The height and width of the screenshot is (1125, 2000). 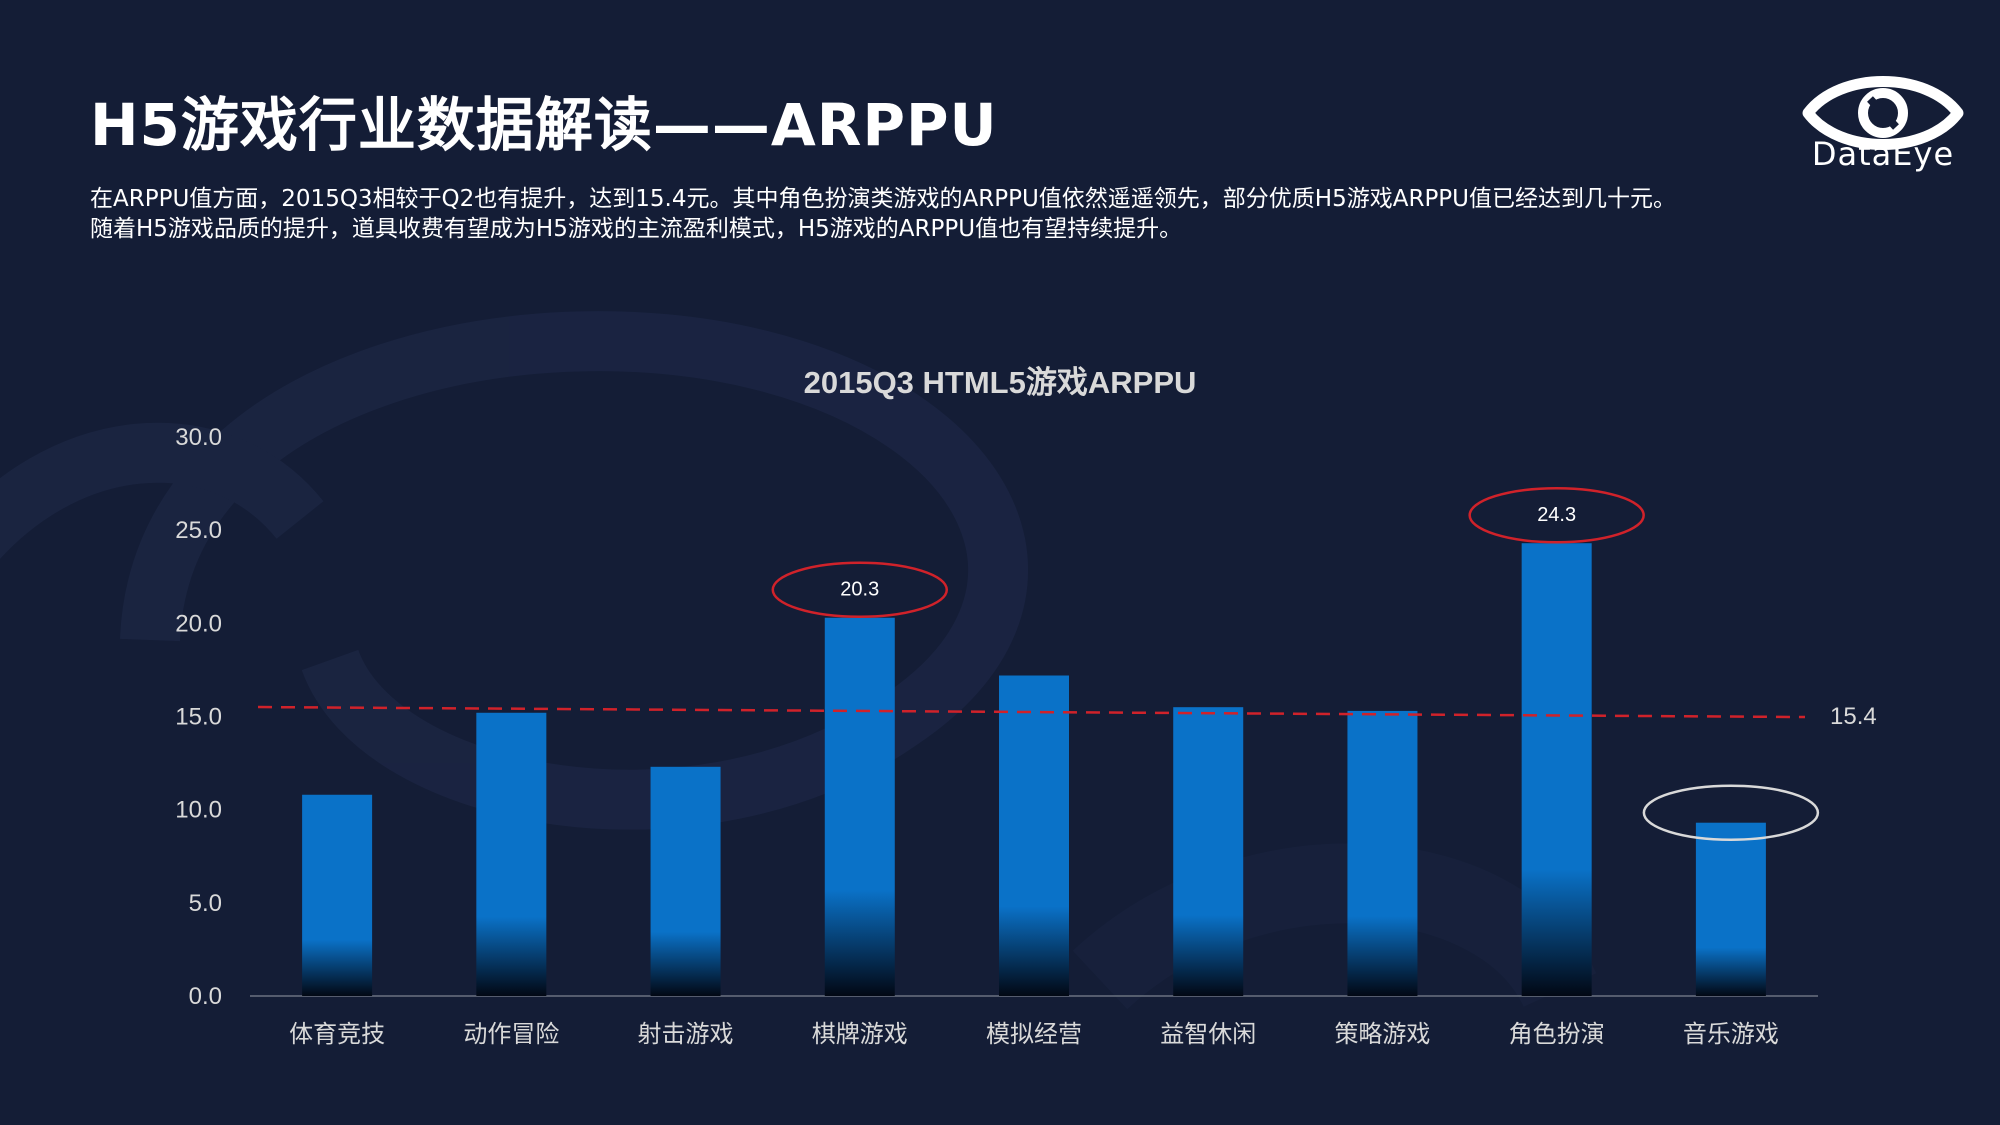 I want to click on y-tick-label: 30.0, so click(x=198, y=437).